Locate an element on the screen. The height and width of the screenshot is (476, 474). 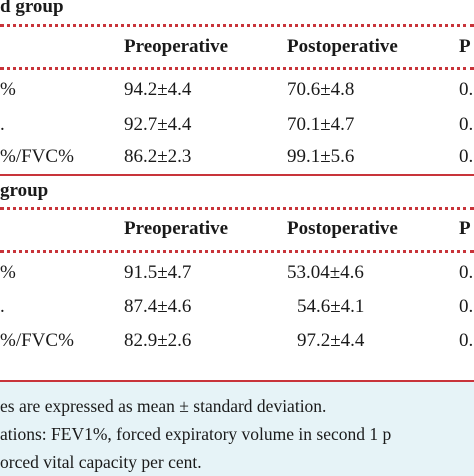
cell-preoperative: 87.4±4.6 is located at coordinates (158, 306).